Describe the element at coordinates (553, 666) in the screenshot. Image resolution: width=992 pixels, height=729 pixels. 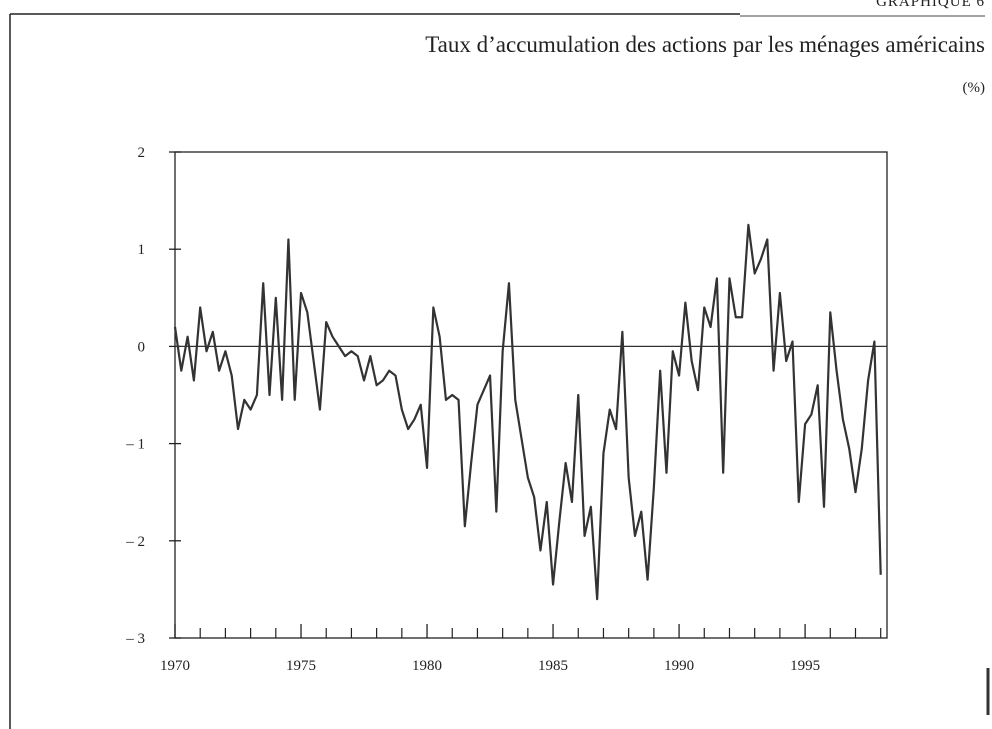
I see `x-tick-label: 1985` at that location.